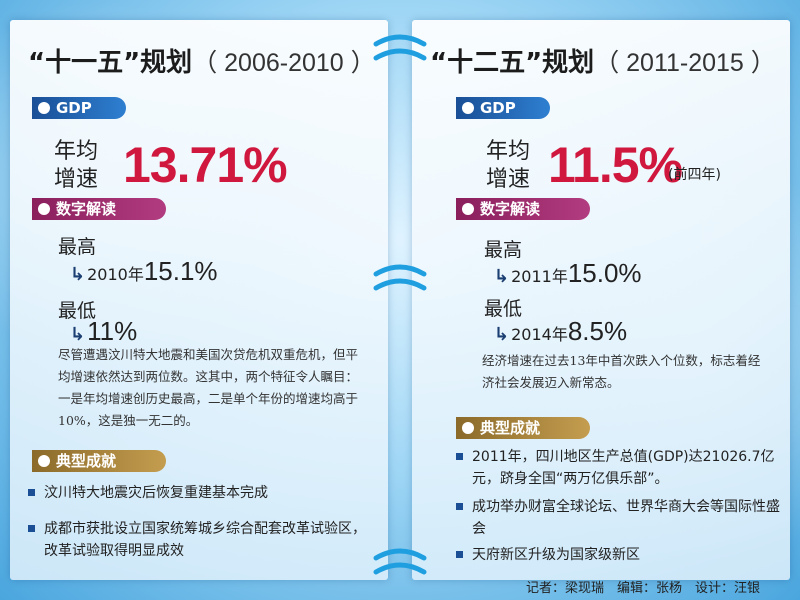 Image resolution: width=800 pixels, height=600 pixels. Describe the element at coordinates (110, 63) in the screenshot. I see `plan-name: “十一五”规划` at that location.